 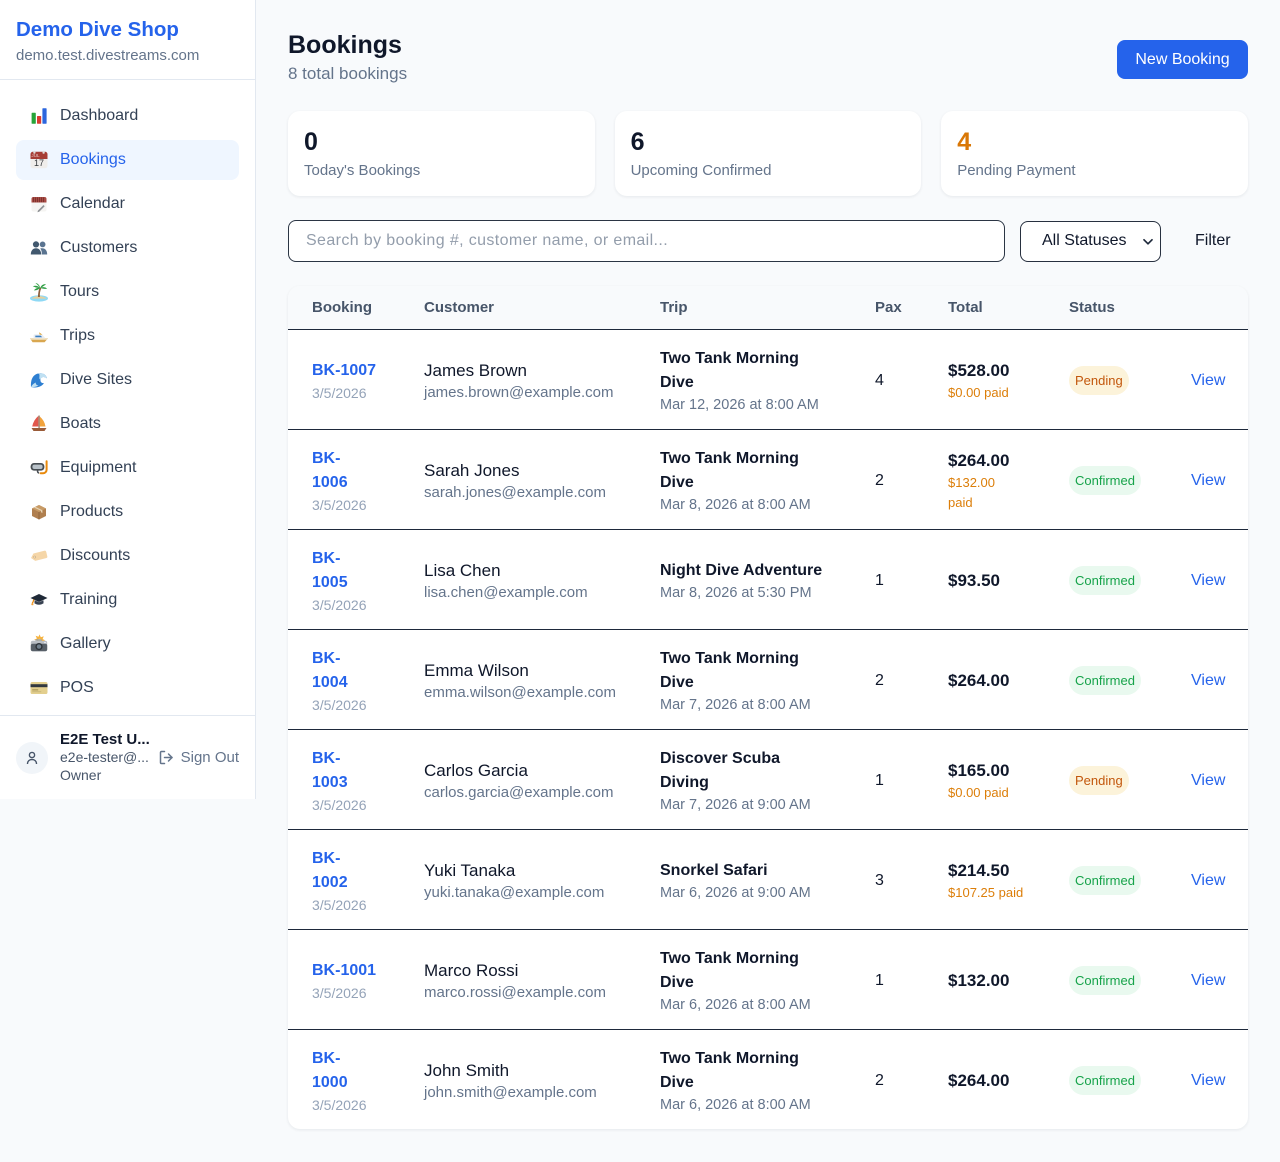 I want to click on svg-text: JUL, so click(x=35, y=155).